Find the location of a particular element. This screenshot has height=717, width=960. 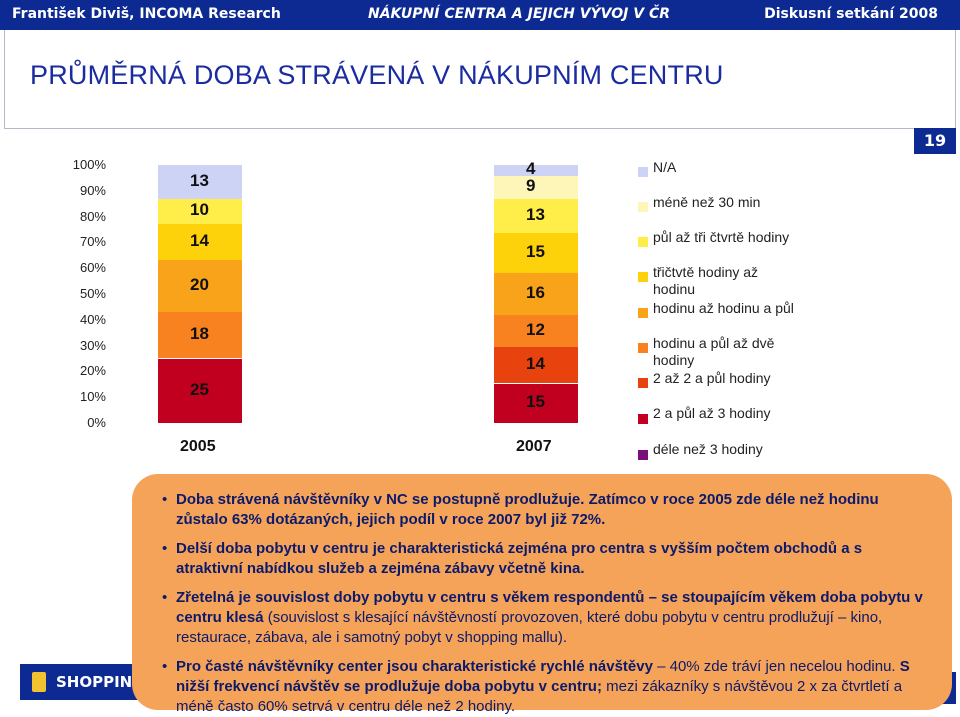

y-tick-label: 50% is located at coordinates (92, 293).